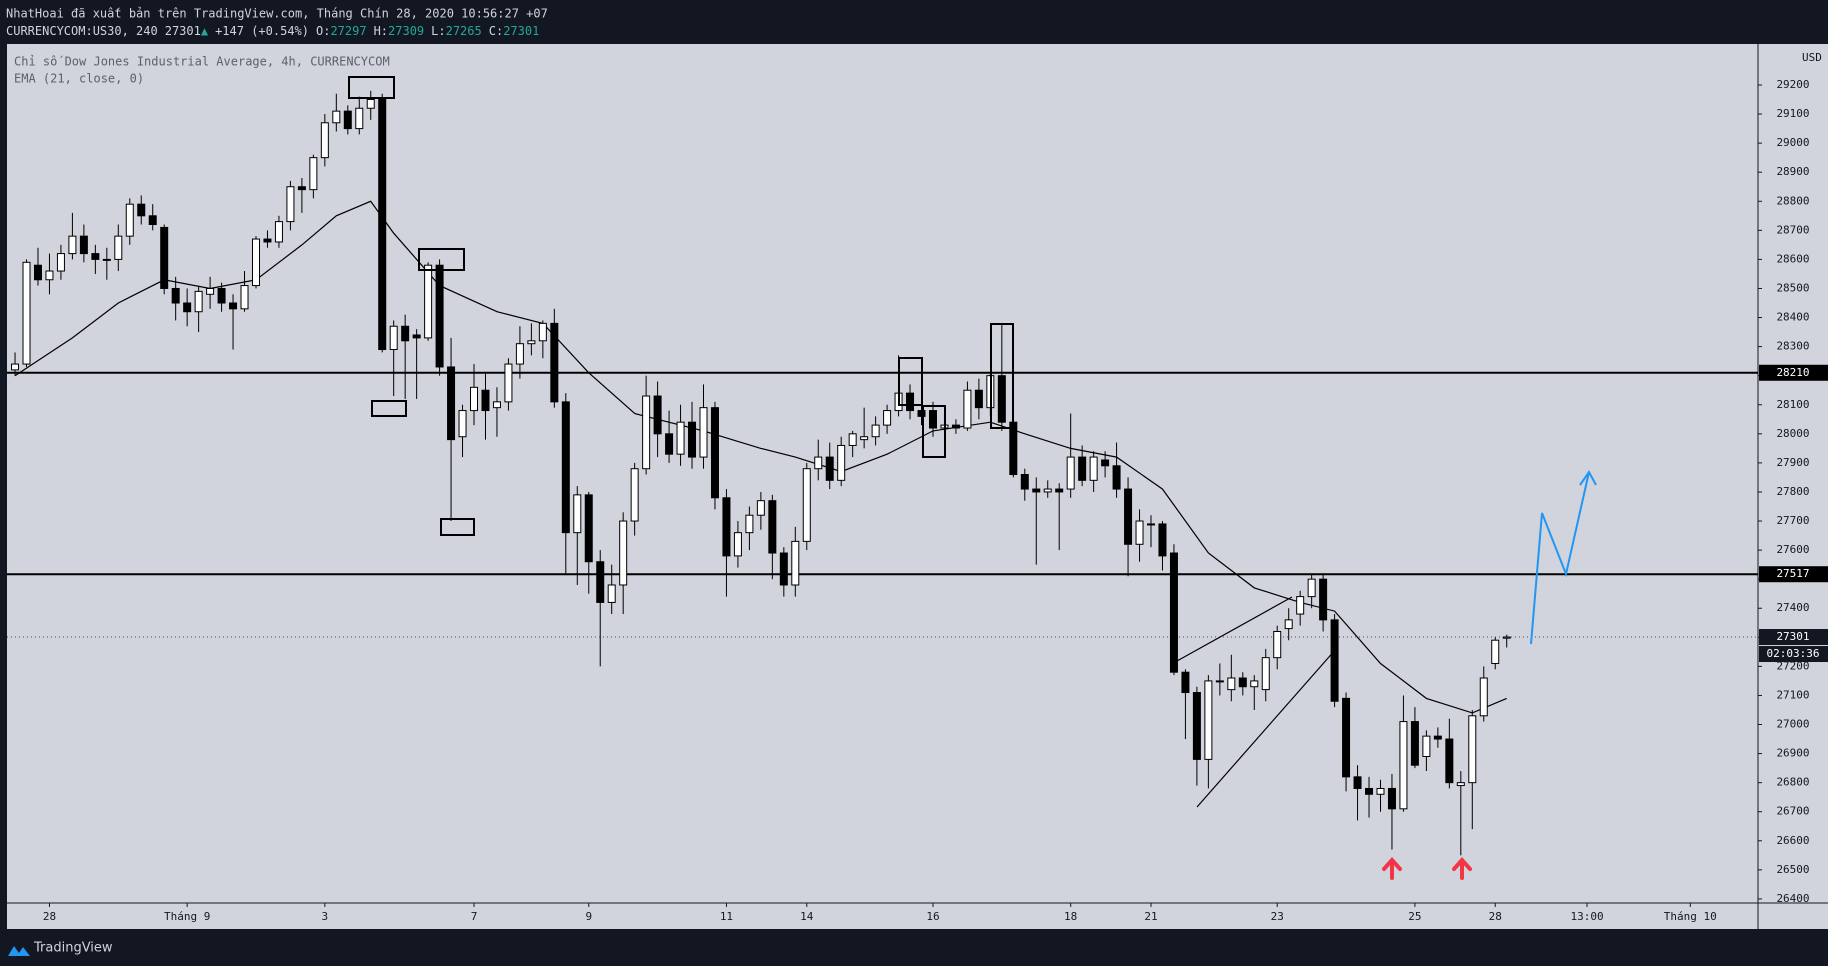 Image resolution: width=1828 pixels, height=966 pixels. What do you see at coordinates (1792, 200) in the screenshot?
I see `y-tick-label: 28800` at bounding box center [1792, 200].